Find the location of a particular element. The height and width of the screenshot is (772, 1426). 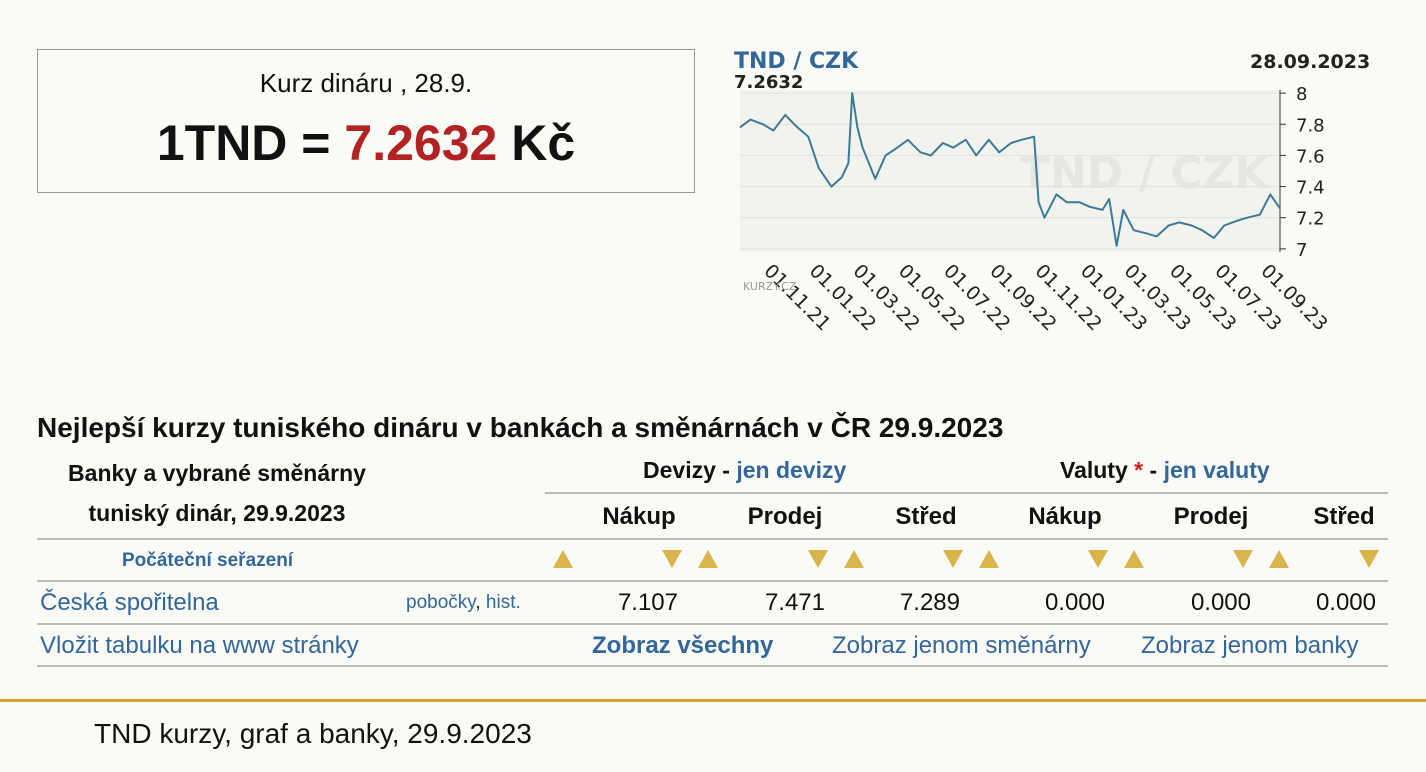

rate-subtitle: Kurz dináru , 28.9. is located at coordinates (366, 83).